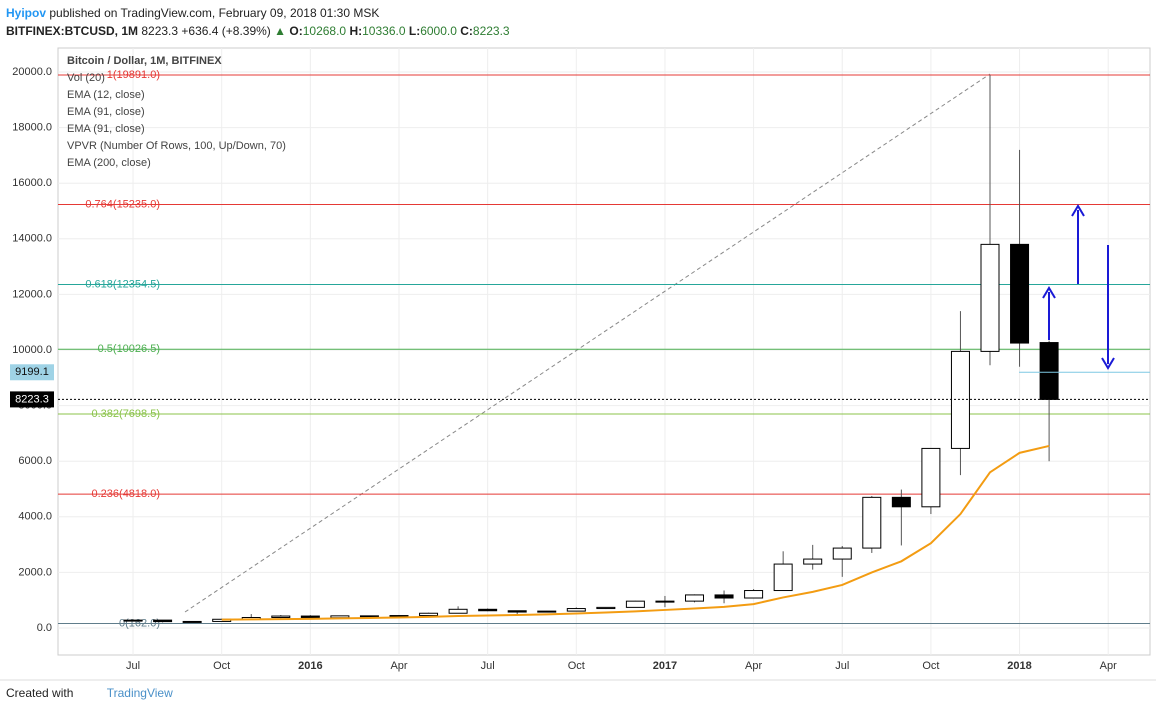  I want to click on y-tick-label: 16000.0, so click(32, 183).